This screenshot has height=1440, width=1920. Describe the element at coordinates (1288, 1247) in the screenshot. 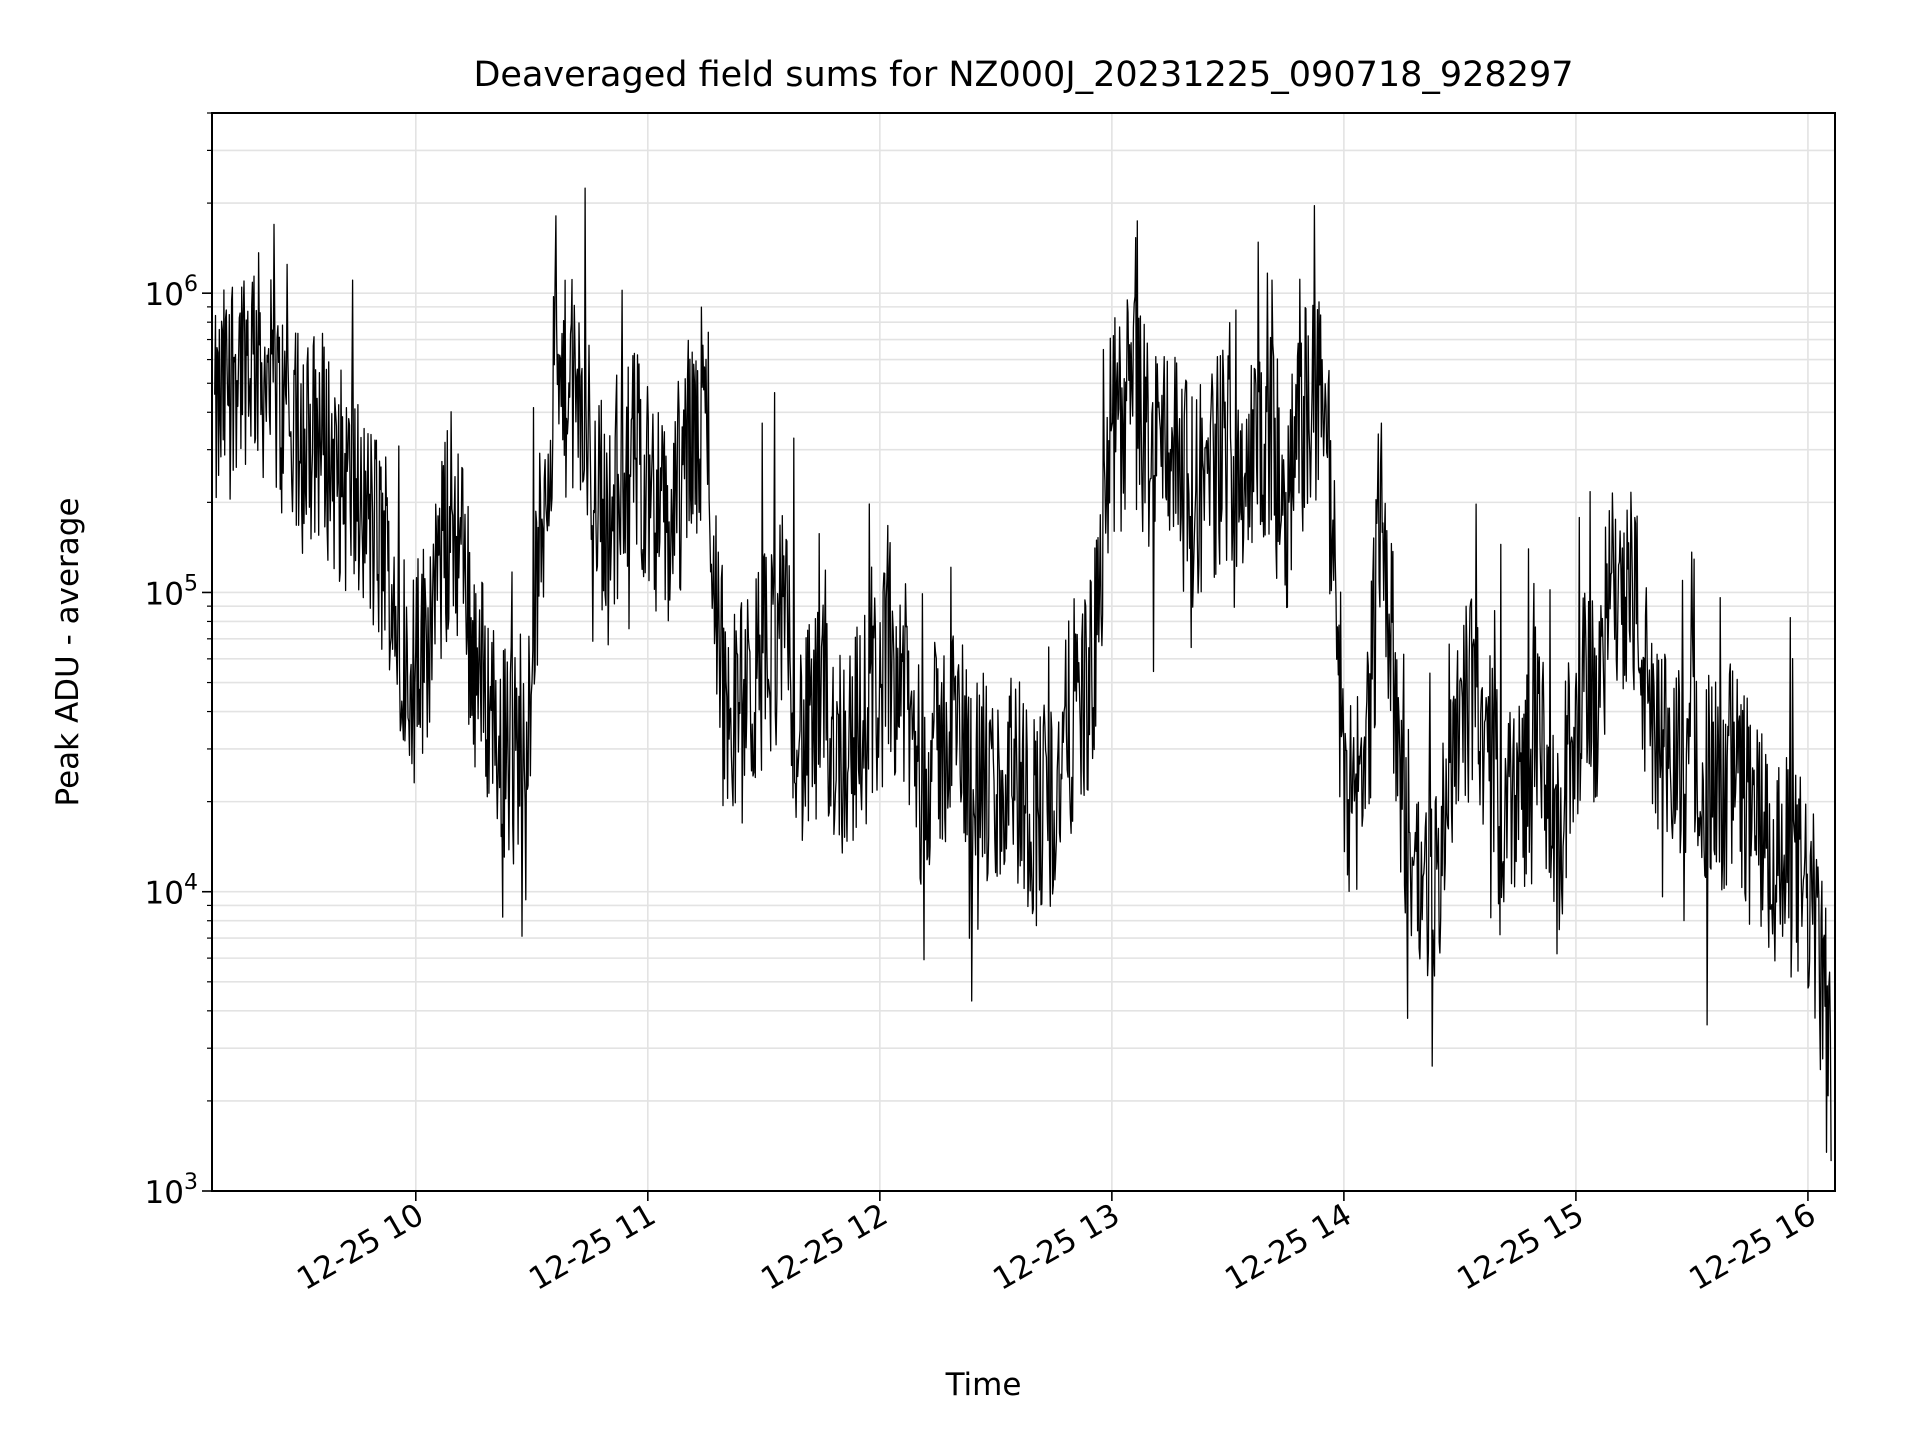

I see `x-tick-label: 12-25 14` at that location.